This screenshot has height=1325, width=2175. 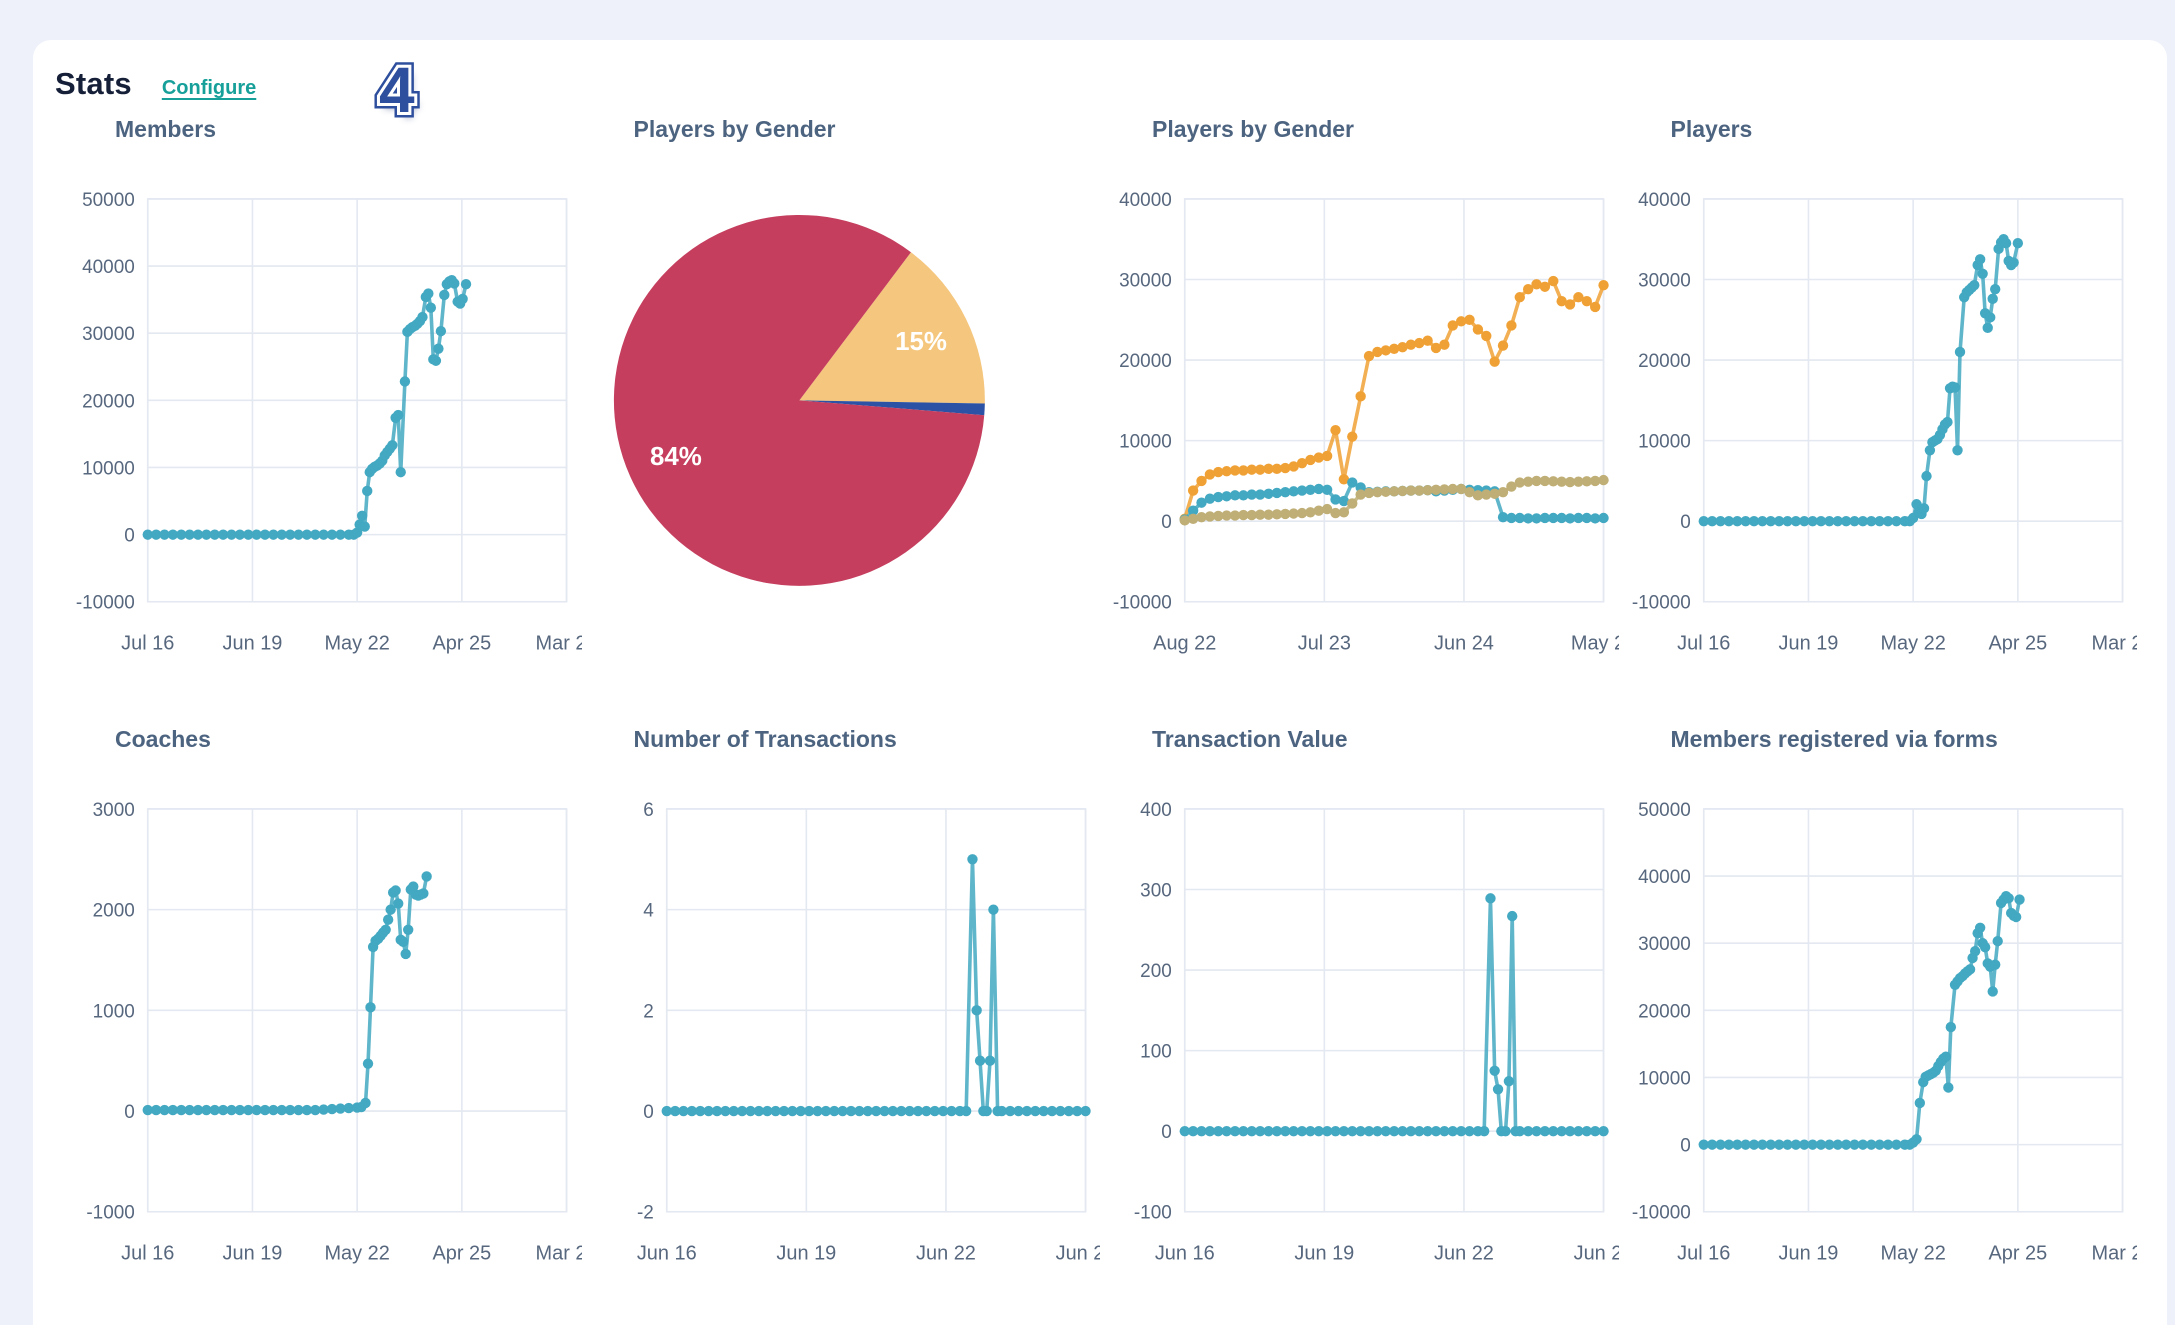 What do you see at coordinates (1464, 644) in the screenshot?
I see `svg-text: Jun 24` at bounding box center [1464, 644].